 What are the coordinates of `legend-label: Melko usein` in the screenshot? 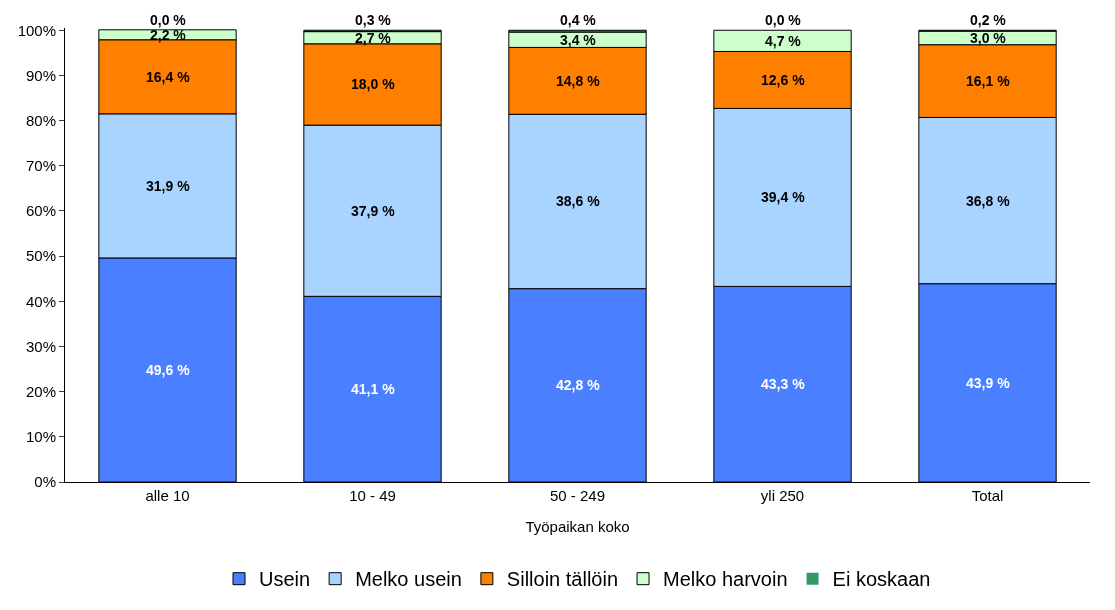 It's located at (408, 579).